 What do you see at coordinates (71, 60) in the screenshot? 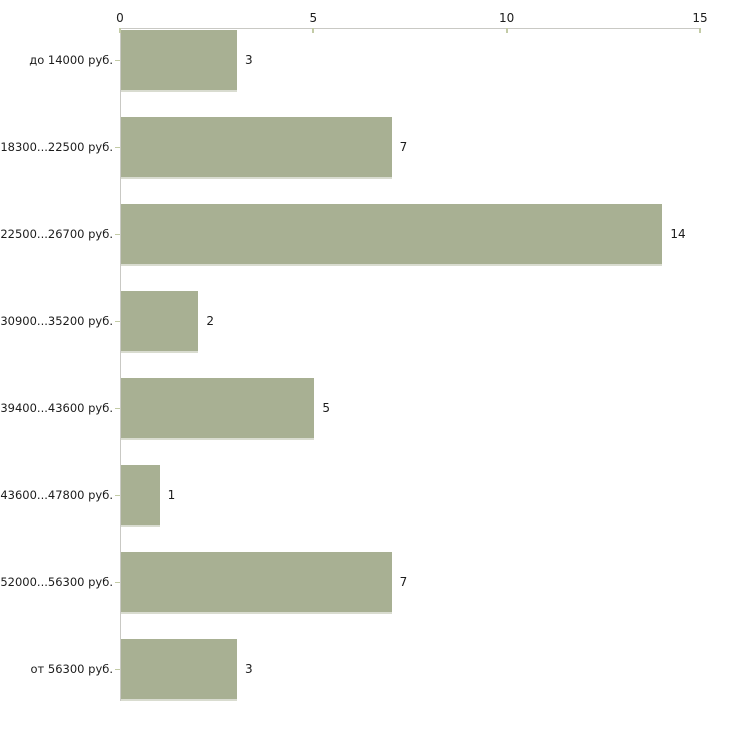
I see `category-label: до 14000 руб.` at bounding box center [71, 60].